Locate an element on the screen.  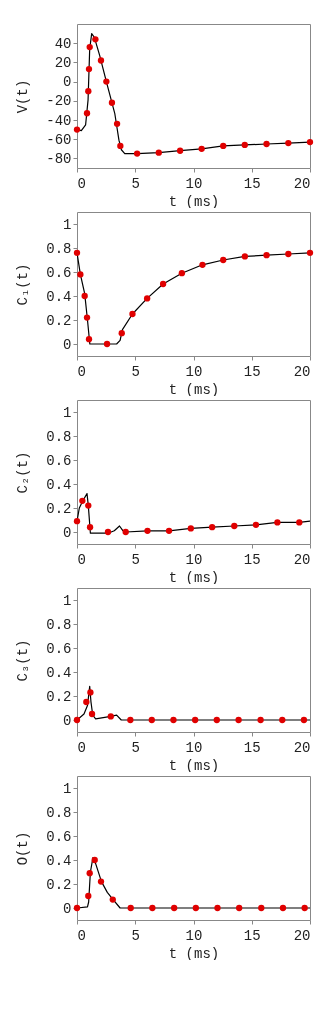
y-axis-title: O(t) is located at coordinates (22, 848).